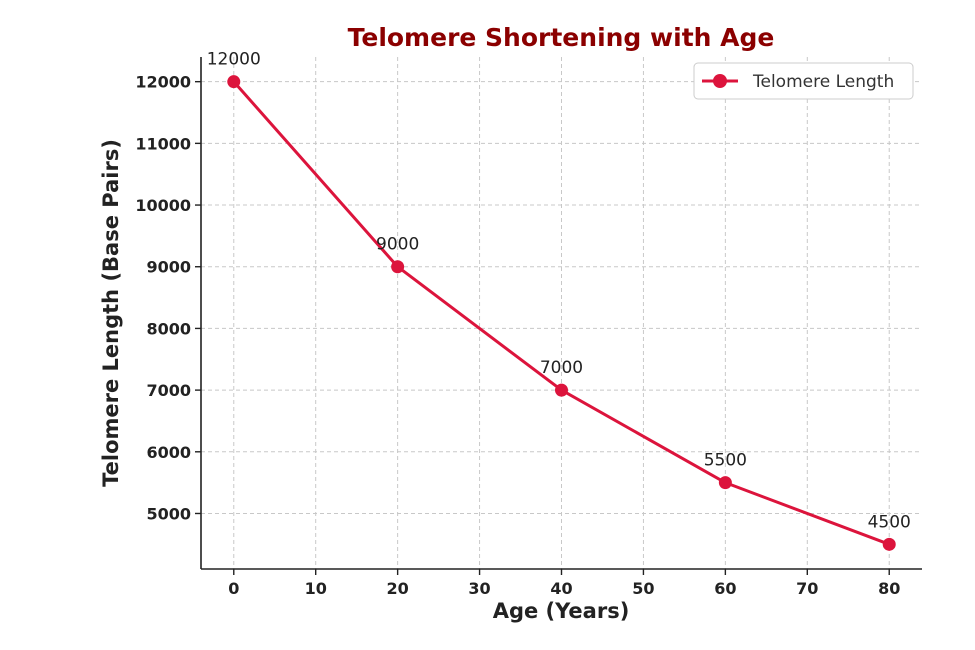 This screenshot has height=650, width=975. I want to click on x-tick-label: 60, so click(725, 588).